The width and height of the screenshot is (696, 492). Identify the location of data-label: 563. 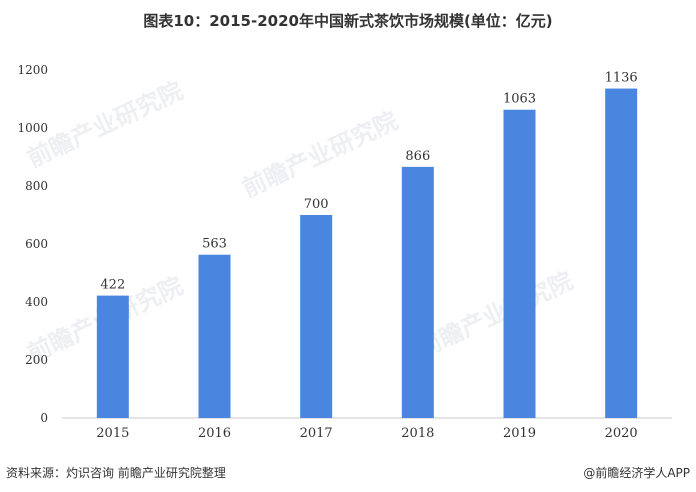
(214, 244).